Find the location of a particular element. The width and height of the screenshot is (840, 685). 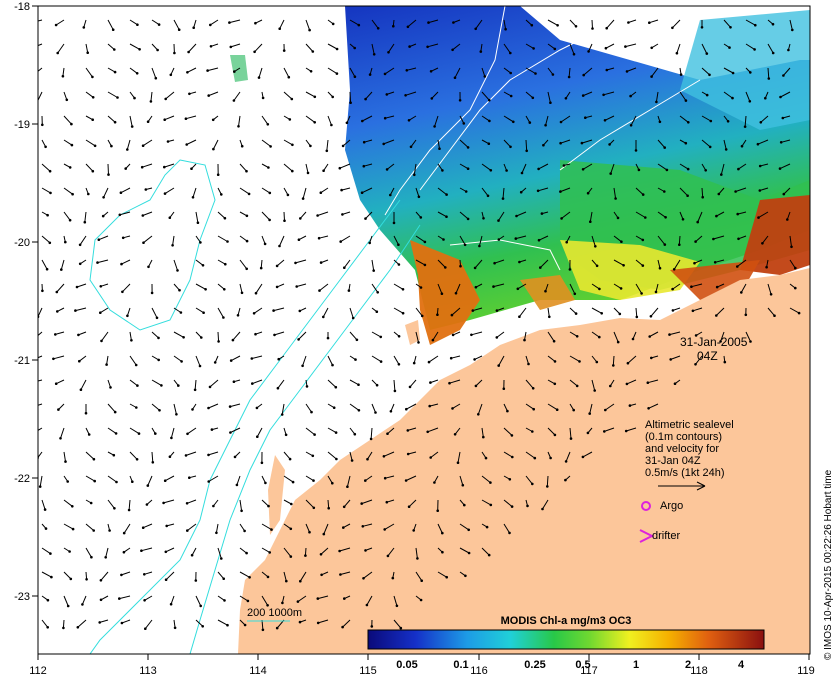

y-tick-label: -23 is located at coordinates (22, 597).